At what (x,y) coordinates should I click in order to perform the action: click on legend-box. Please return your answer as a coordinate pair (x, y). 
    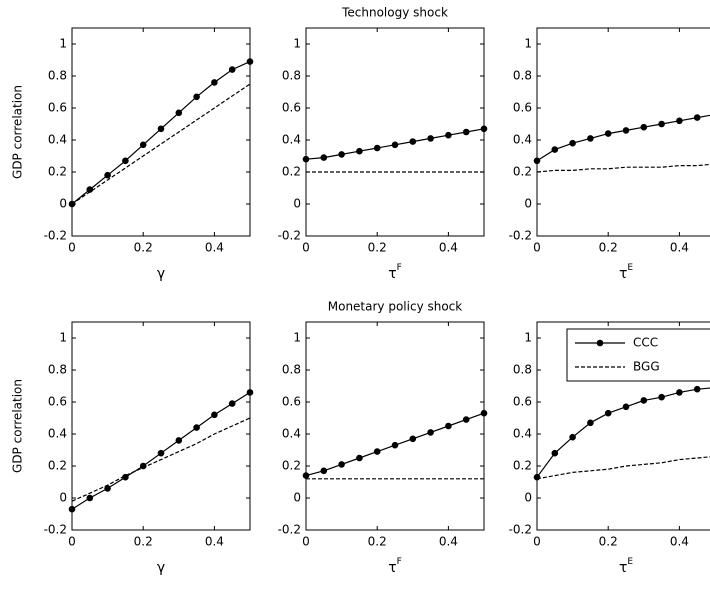
    Looking at the image, I should click on (638, 355).